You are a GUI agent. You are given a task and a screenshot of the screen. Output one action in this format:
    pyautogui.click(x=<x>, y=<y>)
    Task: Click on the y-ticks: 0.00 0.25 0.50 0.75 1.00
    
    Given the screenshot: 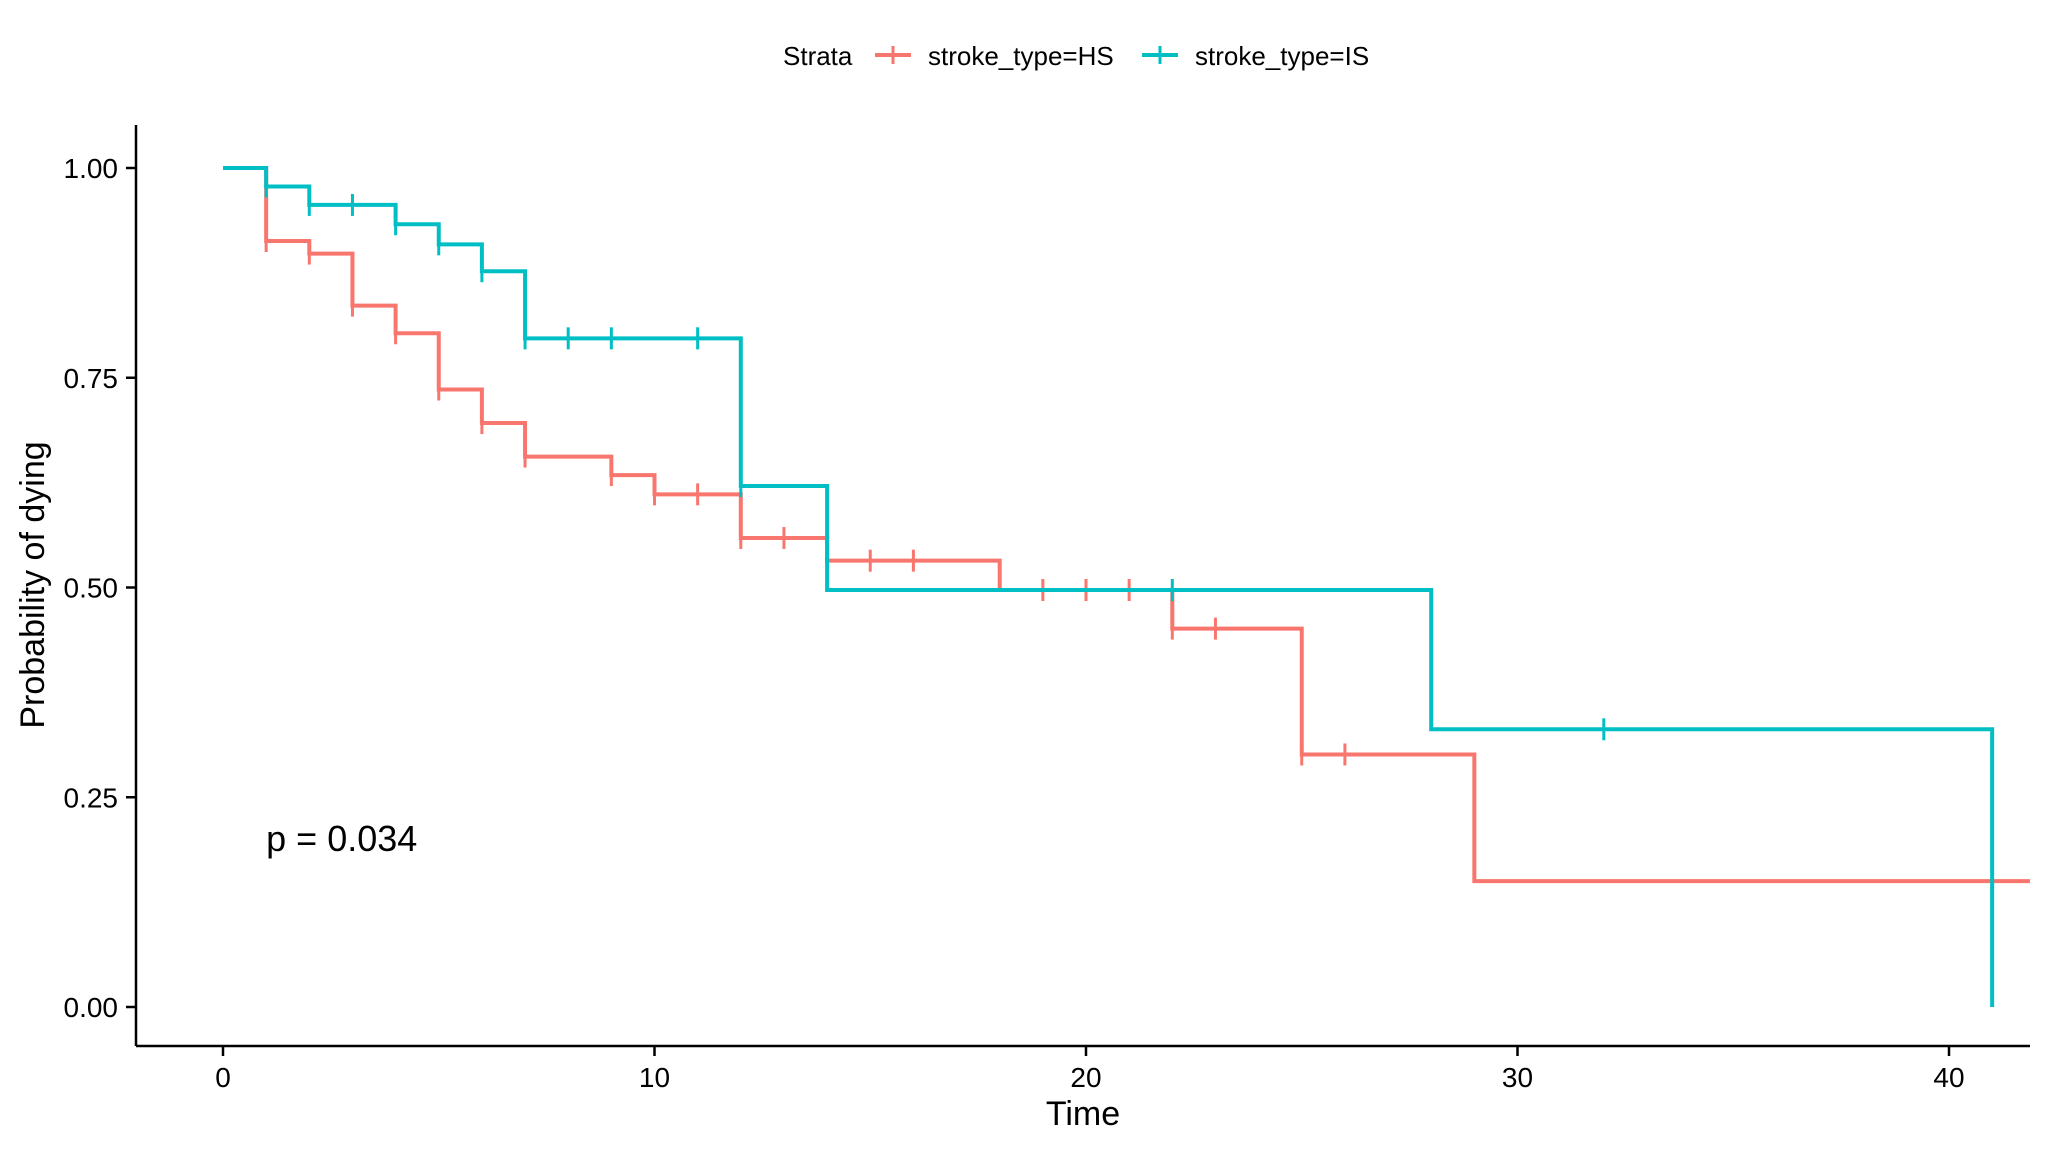 What is the action you would take?
    pyautogui.click(x=100, y=588)
    